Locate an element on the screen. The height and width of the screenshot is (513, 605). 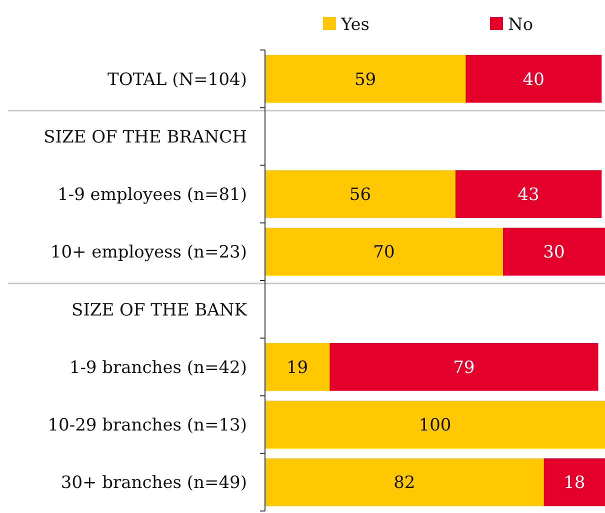
data-label: 70 is located at coordinates (384, 252).